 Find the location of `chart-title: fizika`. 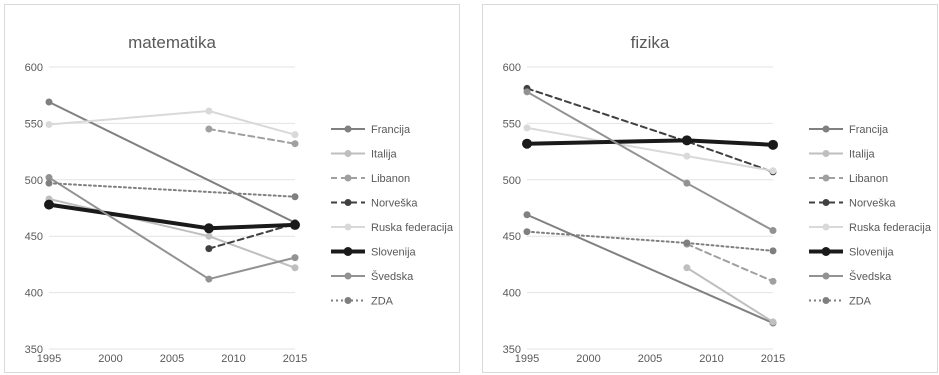

chart-title: fizika is located at coordinates (650, 42).